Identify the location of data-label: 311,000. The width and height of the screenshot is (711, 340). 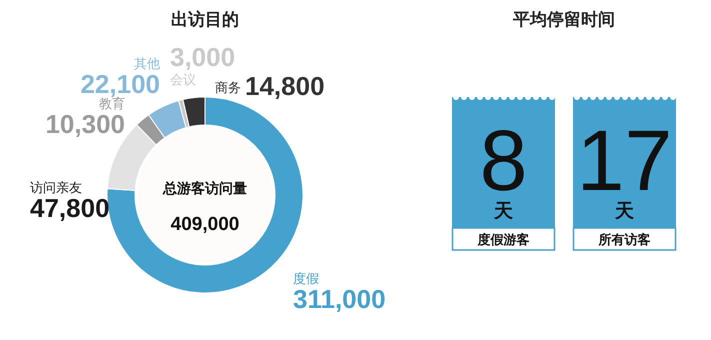
(339, 299).